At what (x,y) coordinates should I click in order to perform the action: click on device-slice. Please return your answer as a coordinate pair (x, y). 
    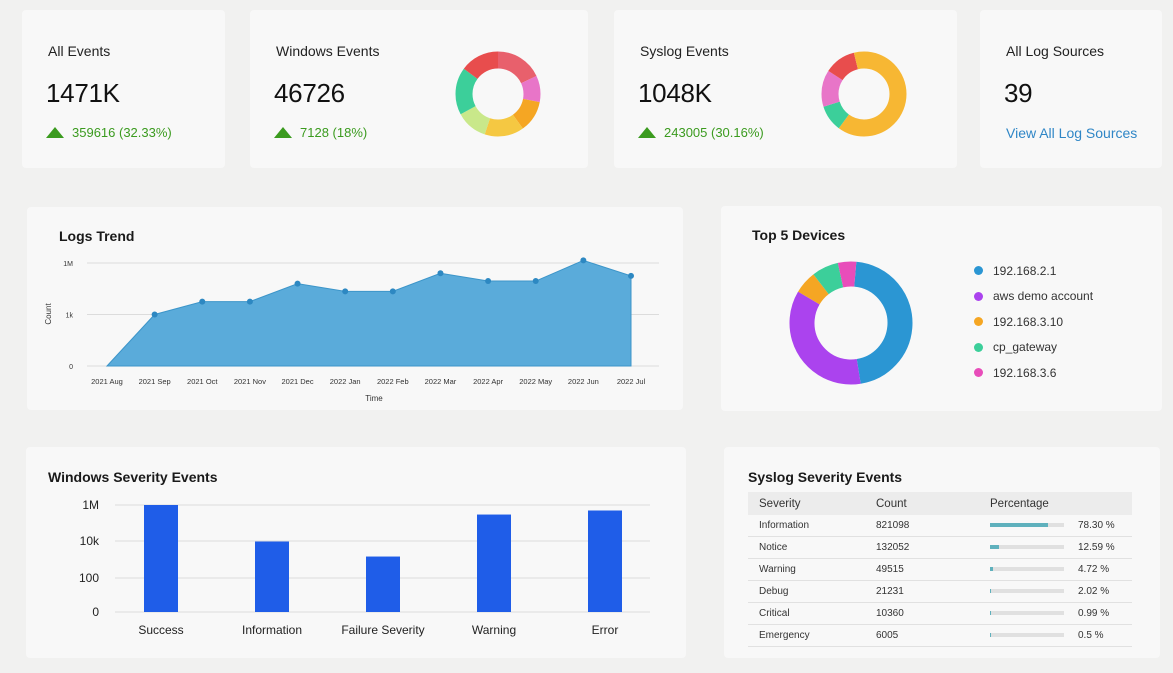
    Looking at the image, I should click on (851, 323).